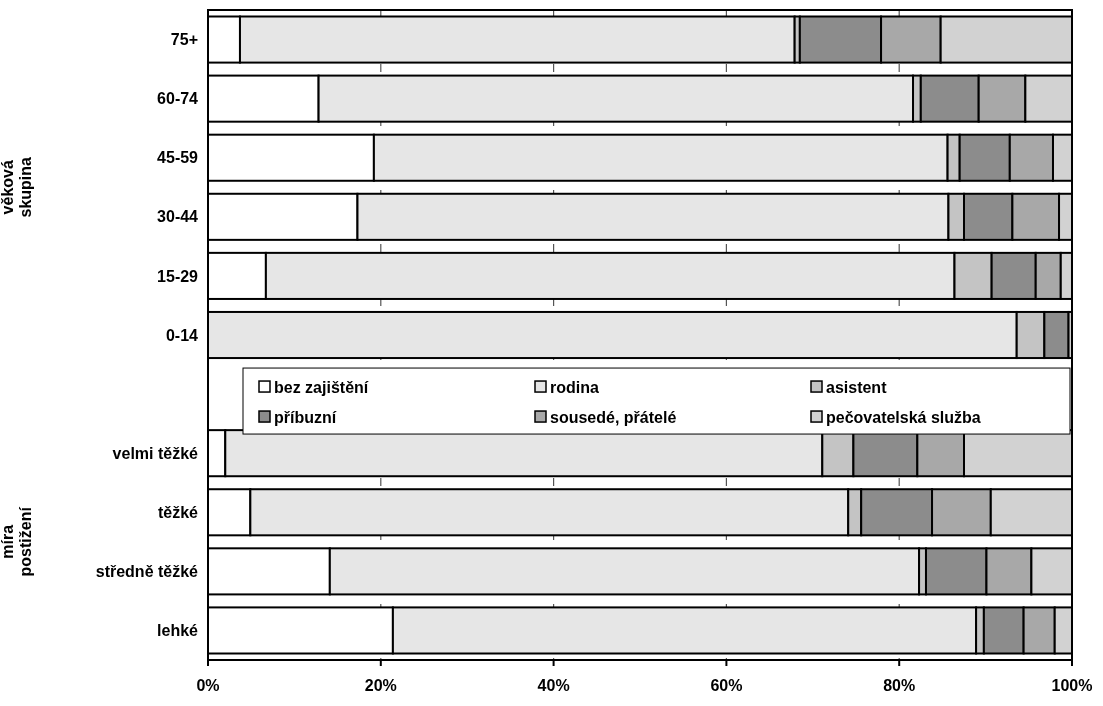  I want to click on legend-label: sousedé, přátelé, so click(613, 417).